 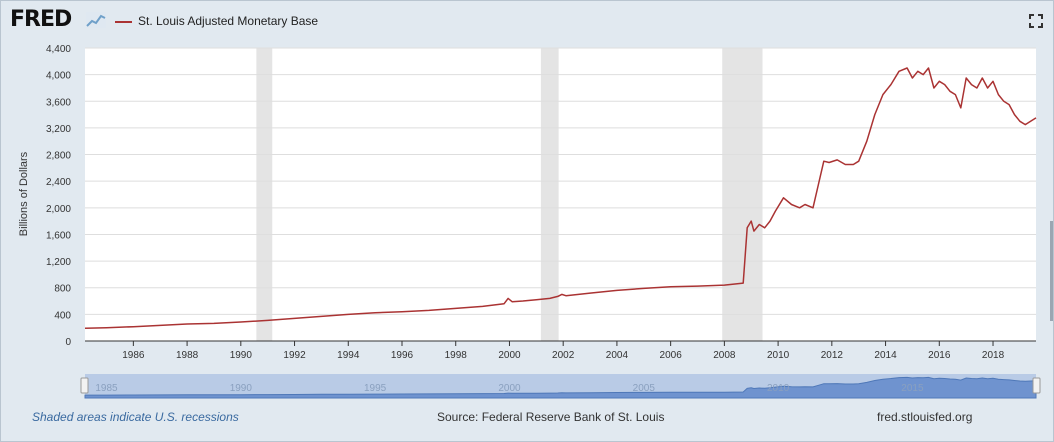 I want to click on y-tick-label: 1,200, so click(x=58, y=262).